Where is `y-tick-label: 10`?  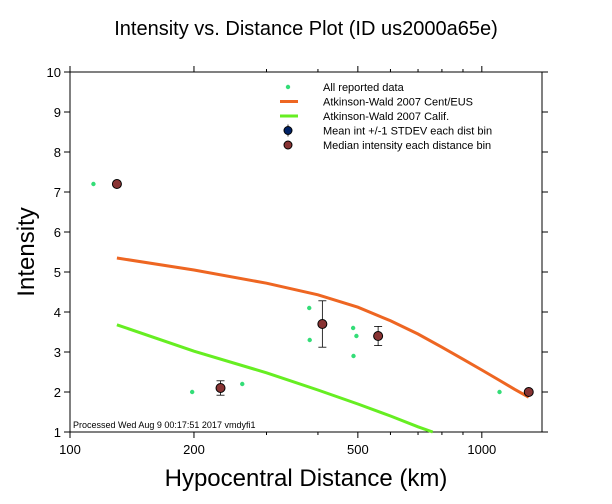 y-tick-label: 10 is located at coordinates (54, 72).